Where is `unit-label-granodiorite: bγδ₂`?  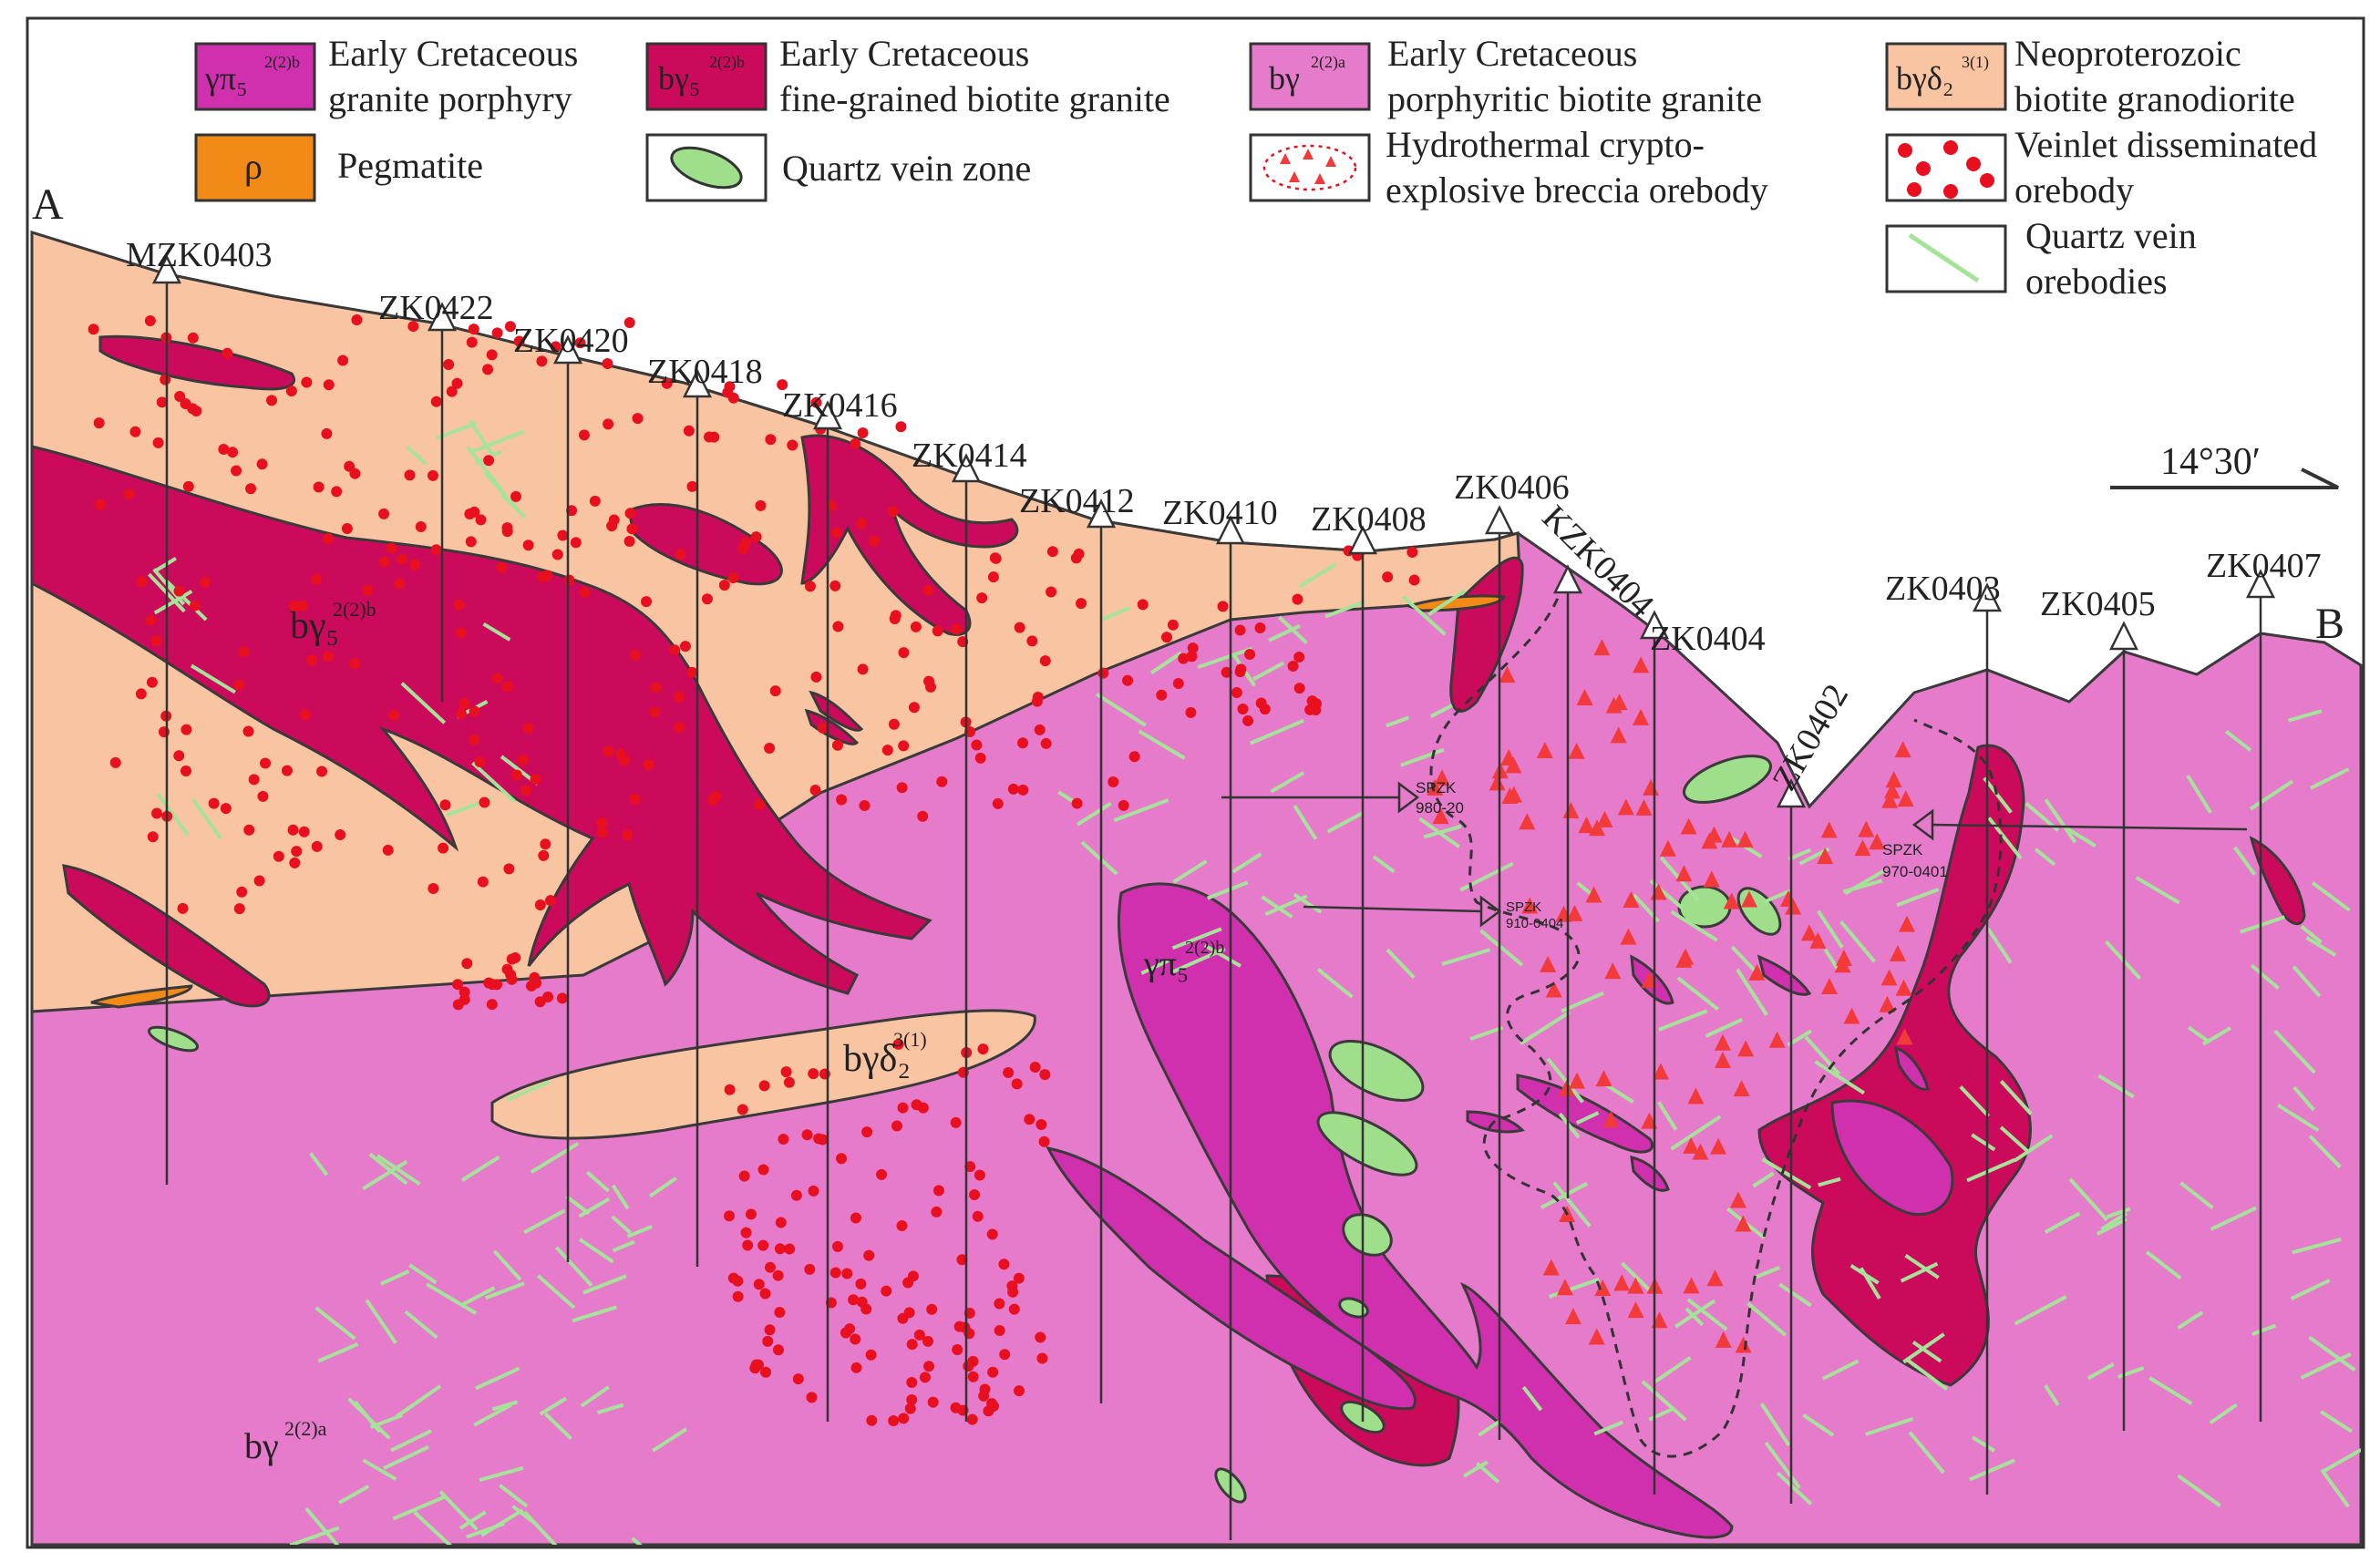
unit-label-granodiorite: bγδ₂ is located at coordinates (877, 1059).